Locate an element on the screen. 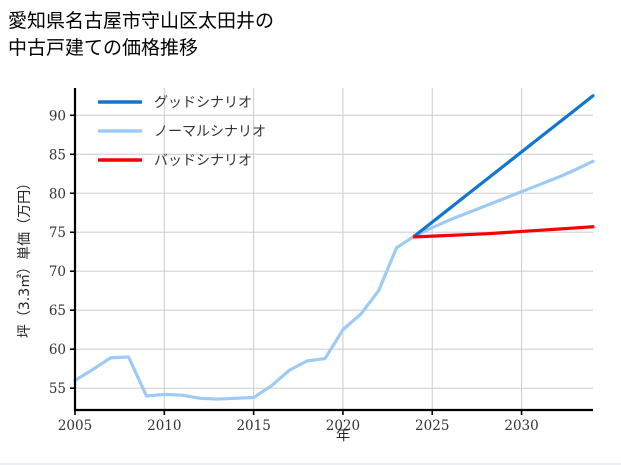 Image resolution: width=621 pixels, height=465 pixels. y-tick-label-55: 55 is located at coordinates (57, 389).